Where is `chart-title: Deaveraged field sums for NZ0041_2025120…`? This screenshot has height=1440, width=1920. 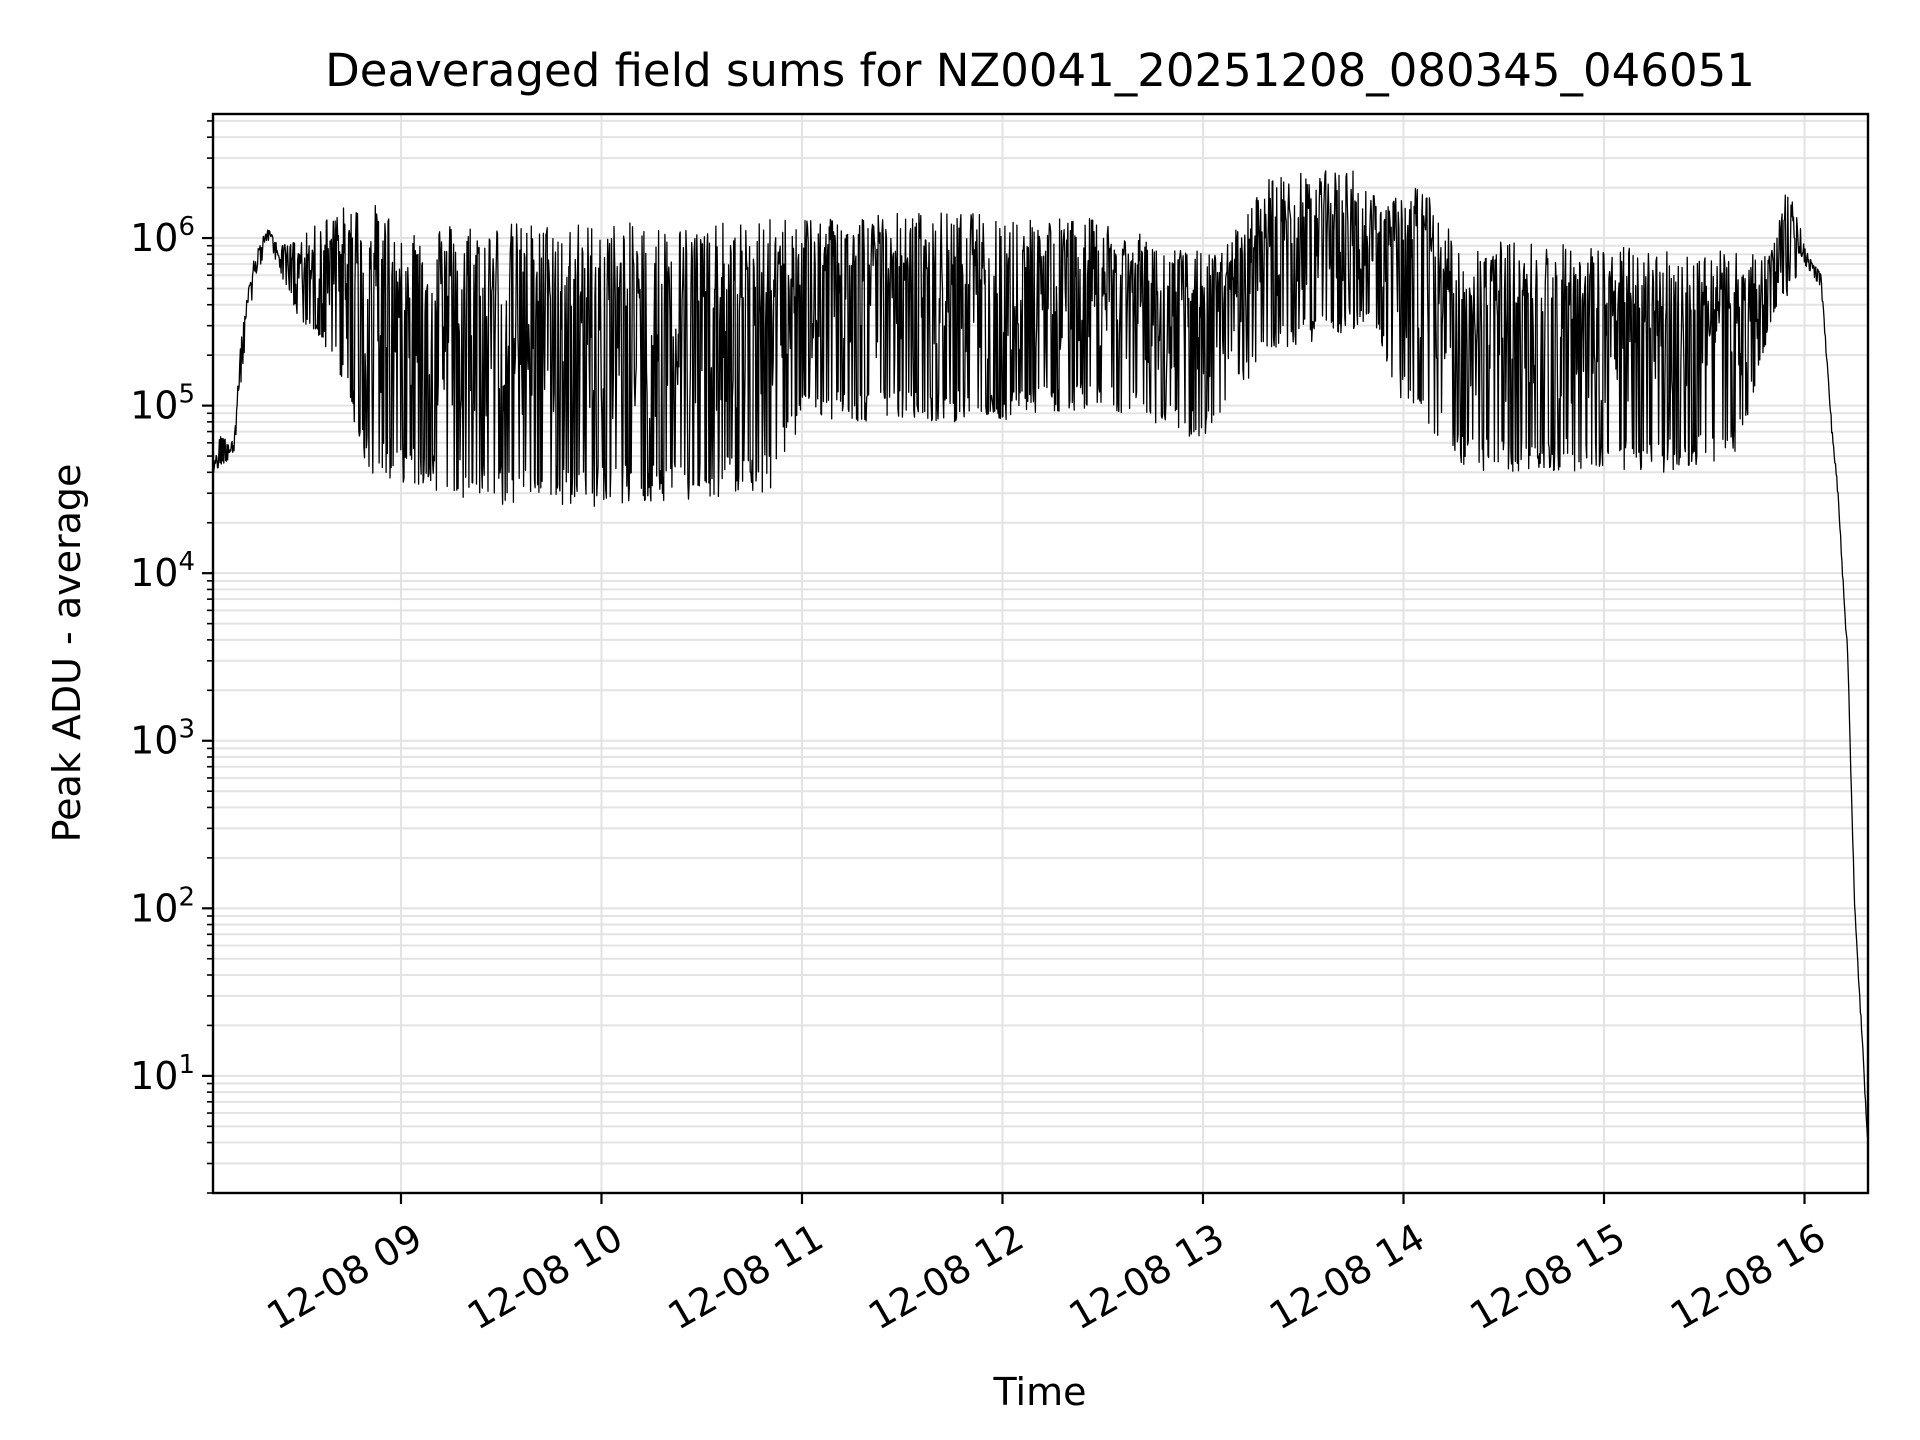 chart-title: Deaveraged field sums for NZ0041_2025120… is located at coordinates (1040, 70).